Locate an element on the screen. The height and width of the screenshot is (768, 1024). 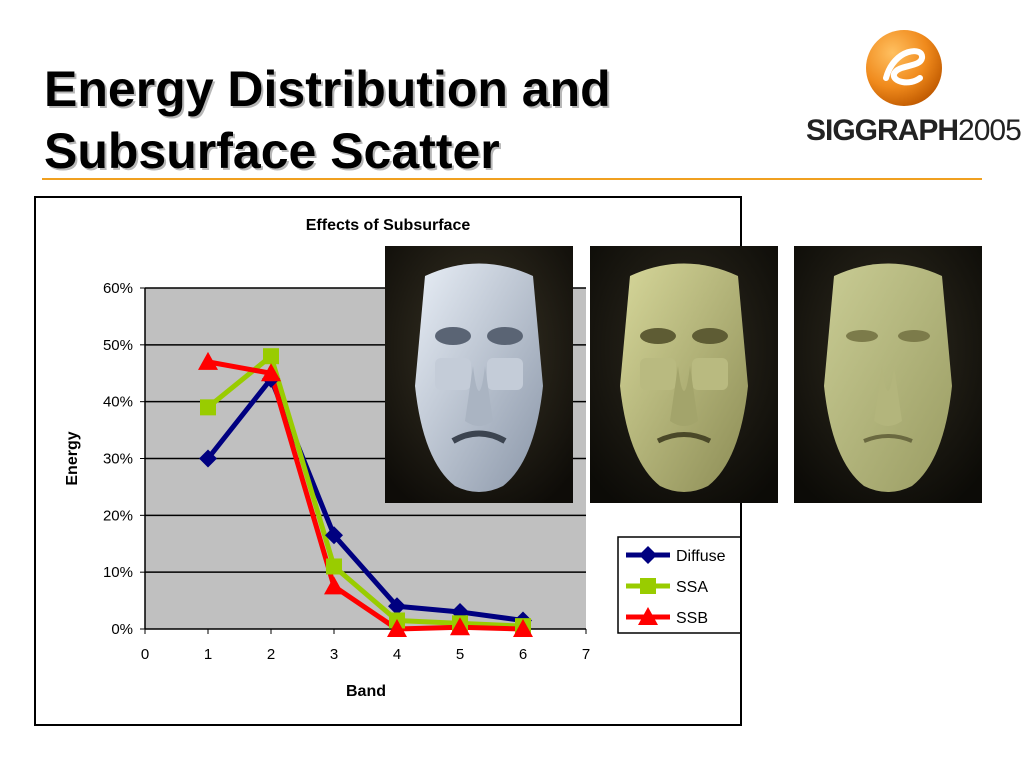
x-tick-label: 3 is located at coordinates (334, 654).